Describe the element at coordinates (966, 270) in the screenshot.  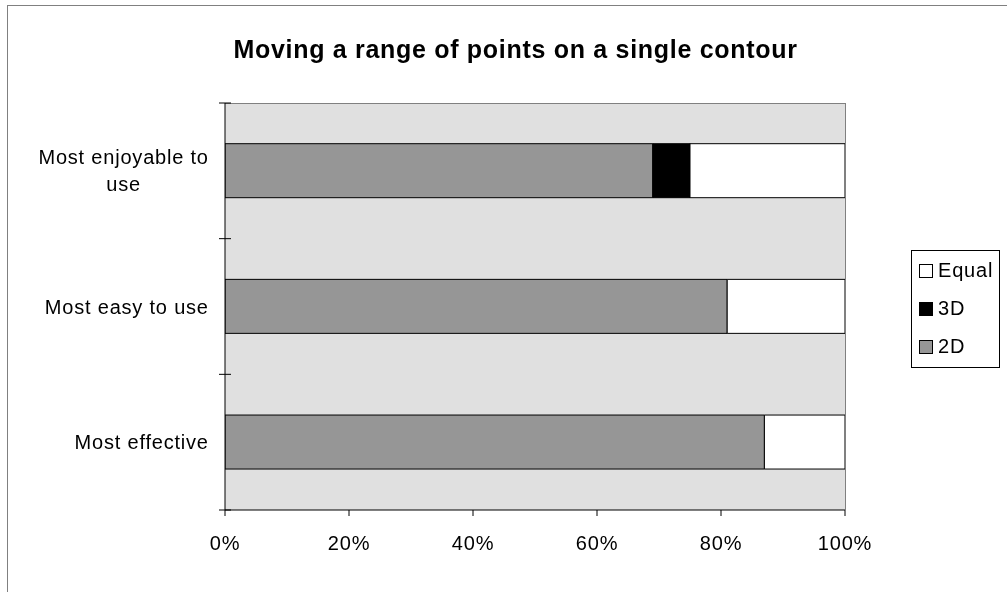
I see `legend-label: Equal` at that location.